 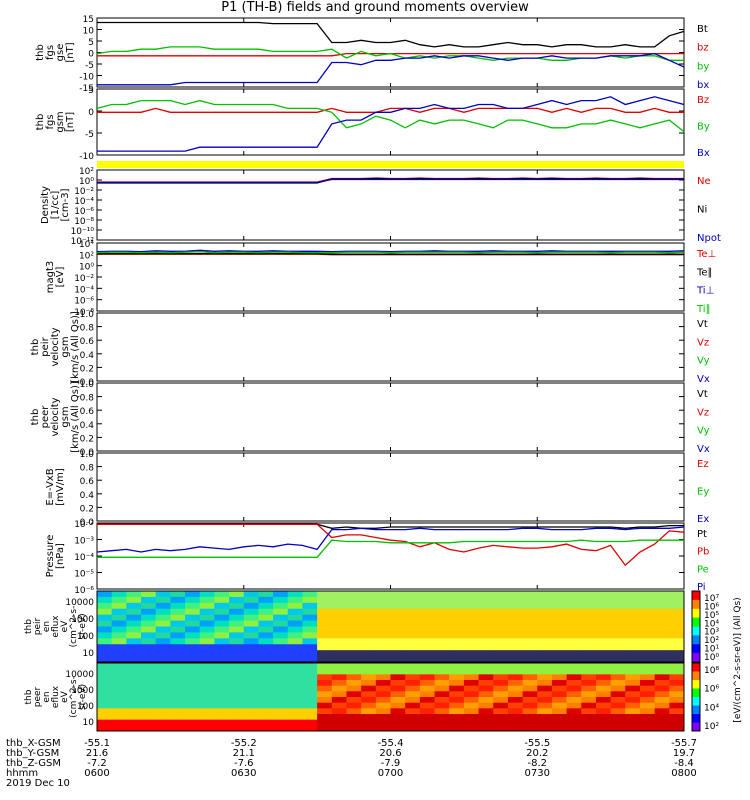 What do you see at coordinates (75, 417) in the screenshot?
I see `y-axis-label: [km/s (All Qs)]` at bounding box center [75, 417].